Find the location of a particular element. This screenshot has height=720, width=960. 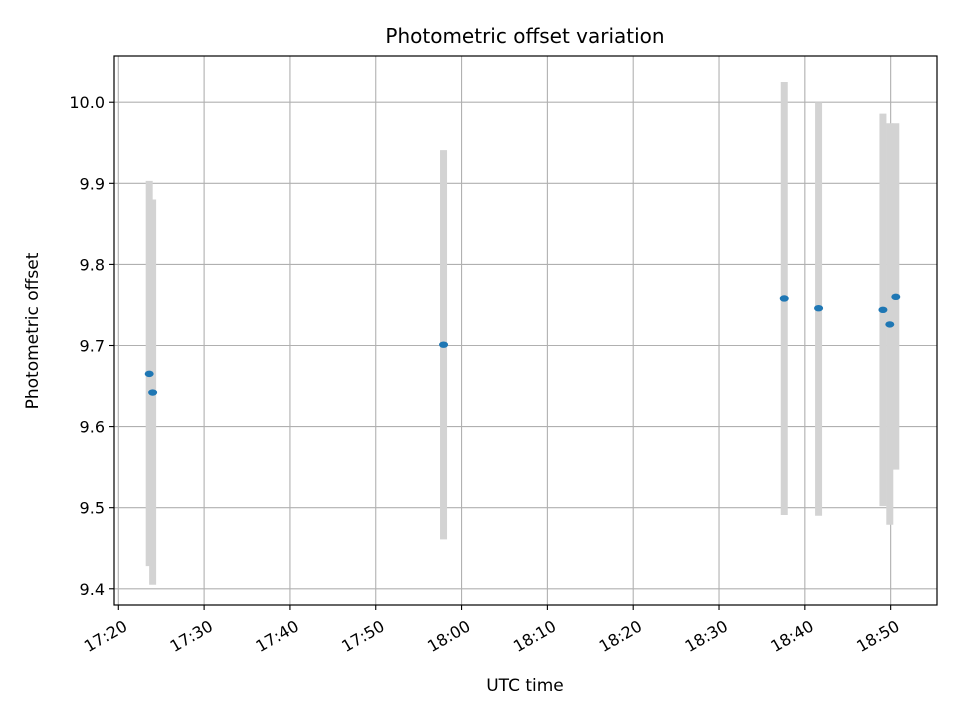

chart-title: Photometric offset variation is located at coordinates (524, 36).